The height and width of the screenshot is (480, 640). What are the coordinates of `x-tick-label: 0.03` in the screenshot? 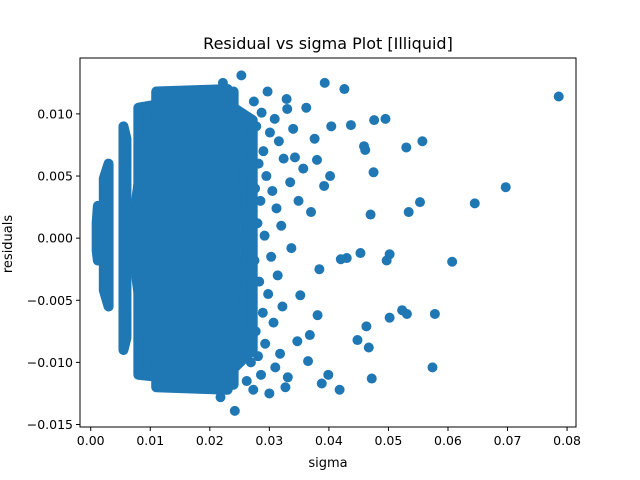 It's located at (269, 440).